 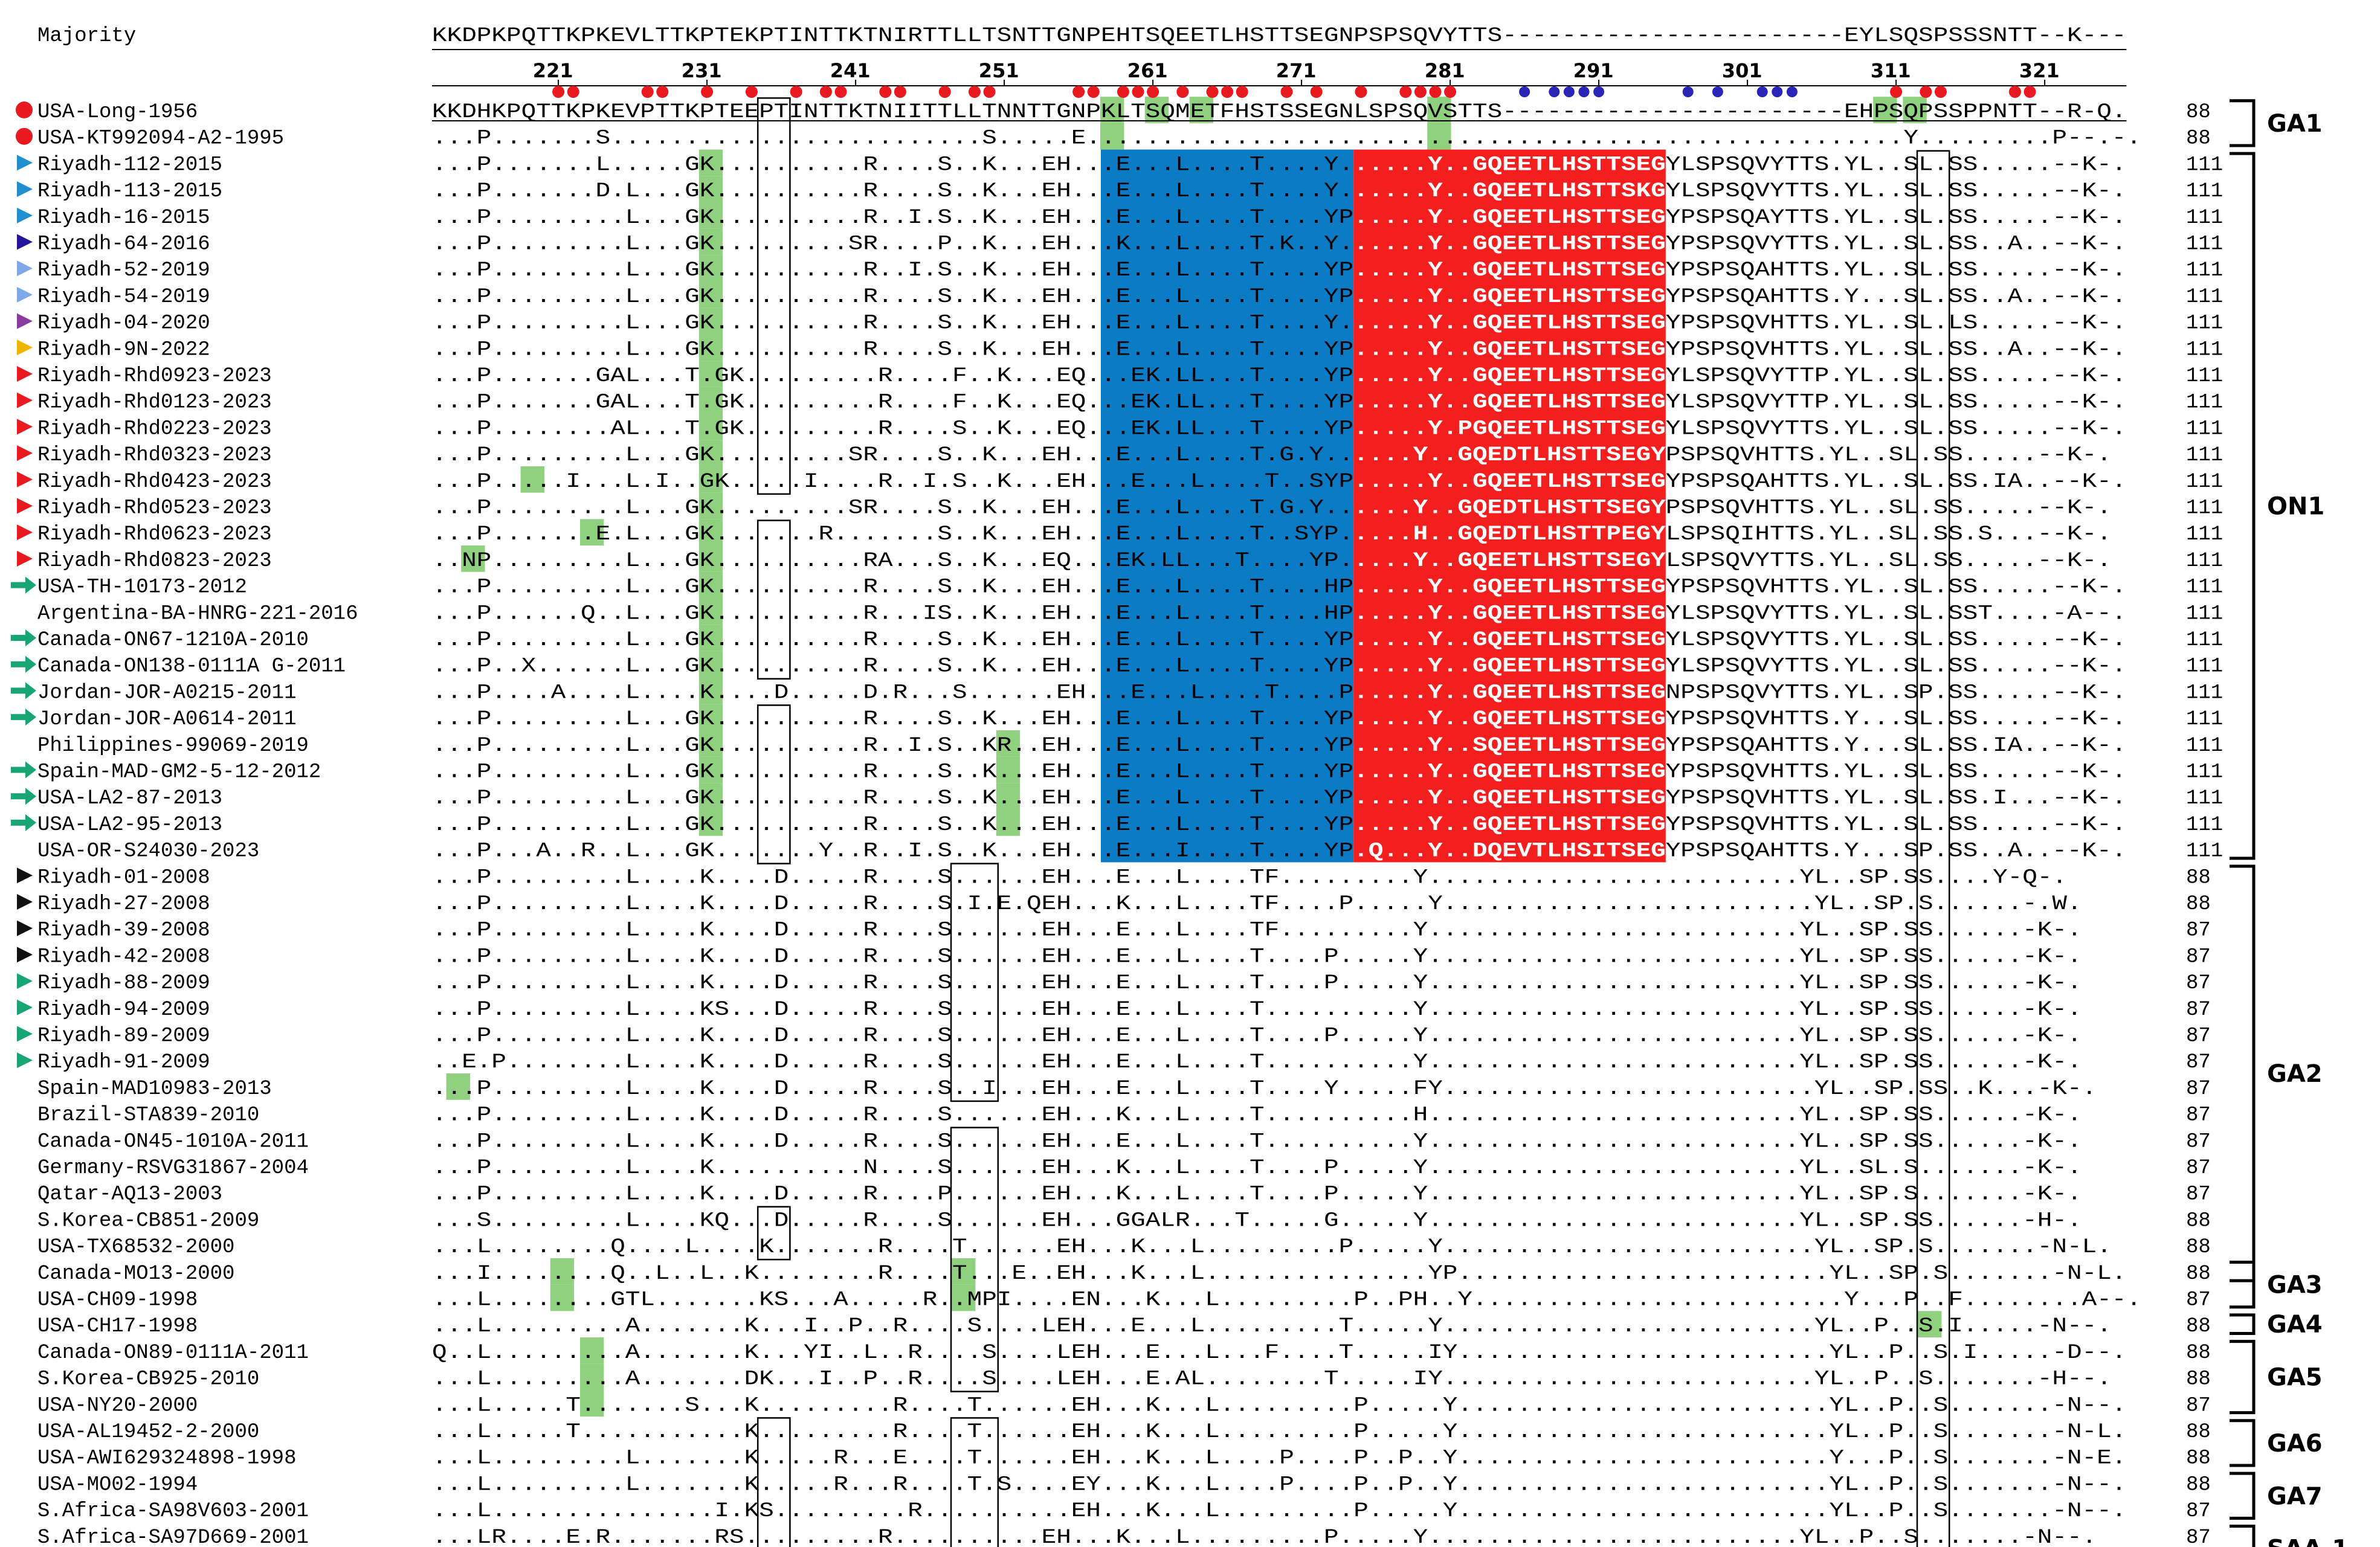 I want to click on sequence-name: Riyadh-64-2016, so click(x=123, y=244).